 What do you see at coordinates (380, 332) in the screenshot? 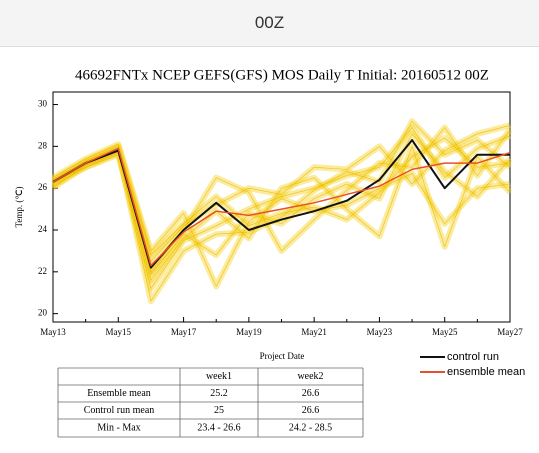
I see `x-tick-label: May23` at bounding box center [380, 332].